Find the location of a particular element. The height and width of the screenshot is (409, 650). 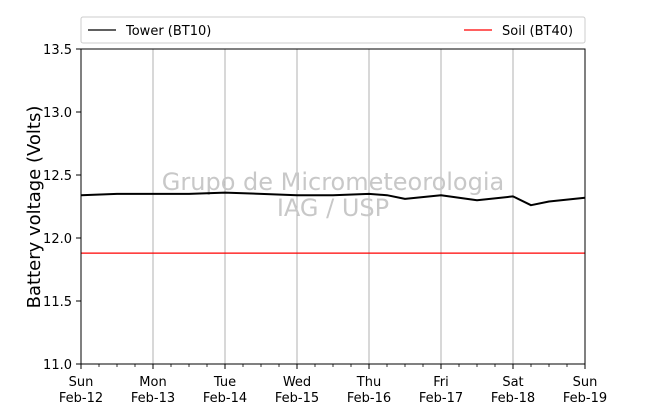

x-tick-label-date: Feb-18 is located at coordinates (513, 398).